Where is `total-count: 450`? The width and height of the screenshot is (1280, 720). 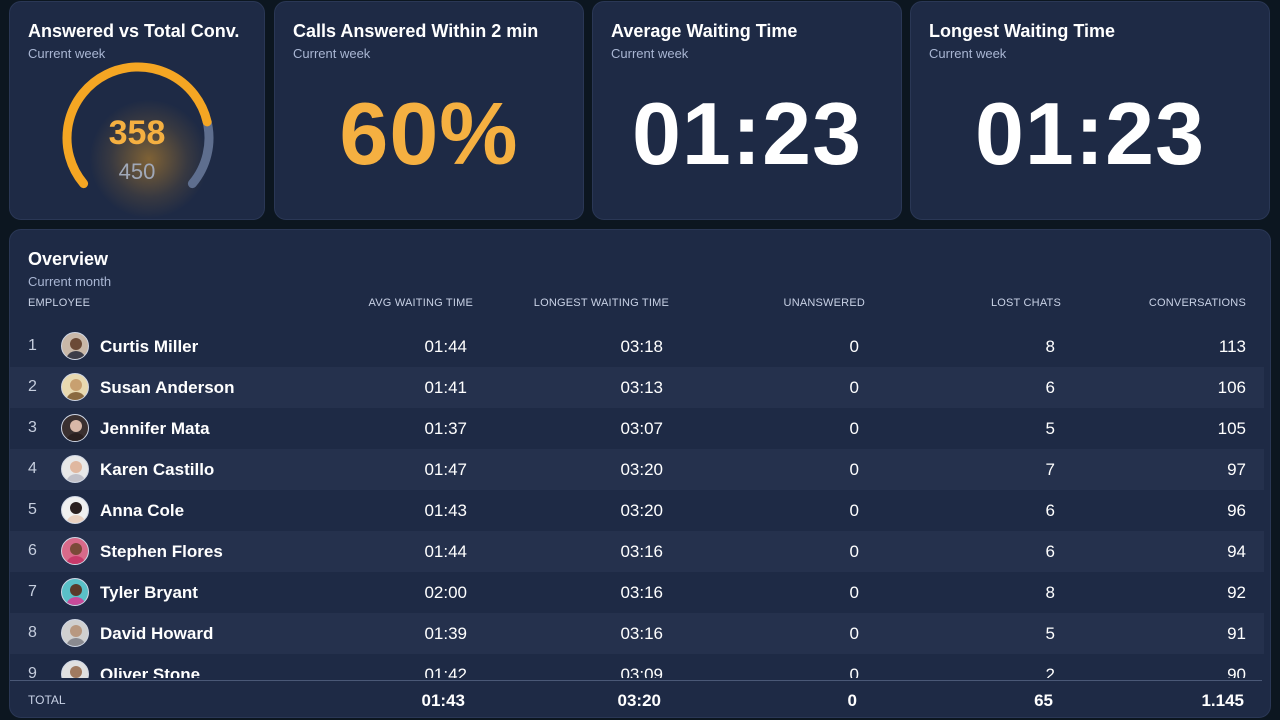 total-count: 450 is located at coordinates (137, 171).